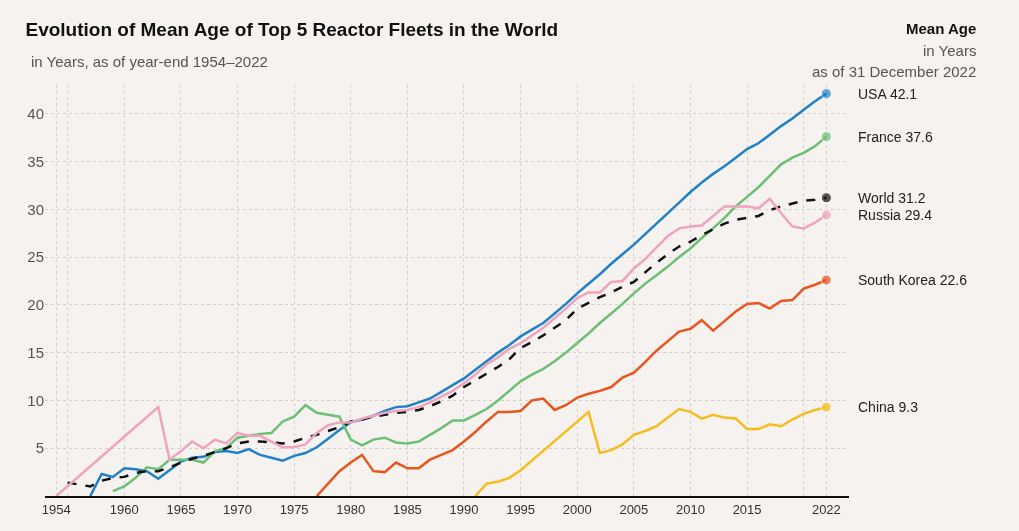  I want to click on x-tick-label: 1960, so click(124, 509).